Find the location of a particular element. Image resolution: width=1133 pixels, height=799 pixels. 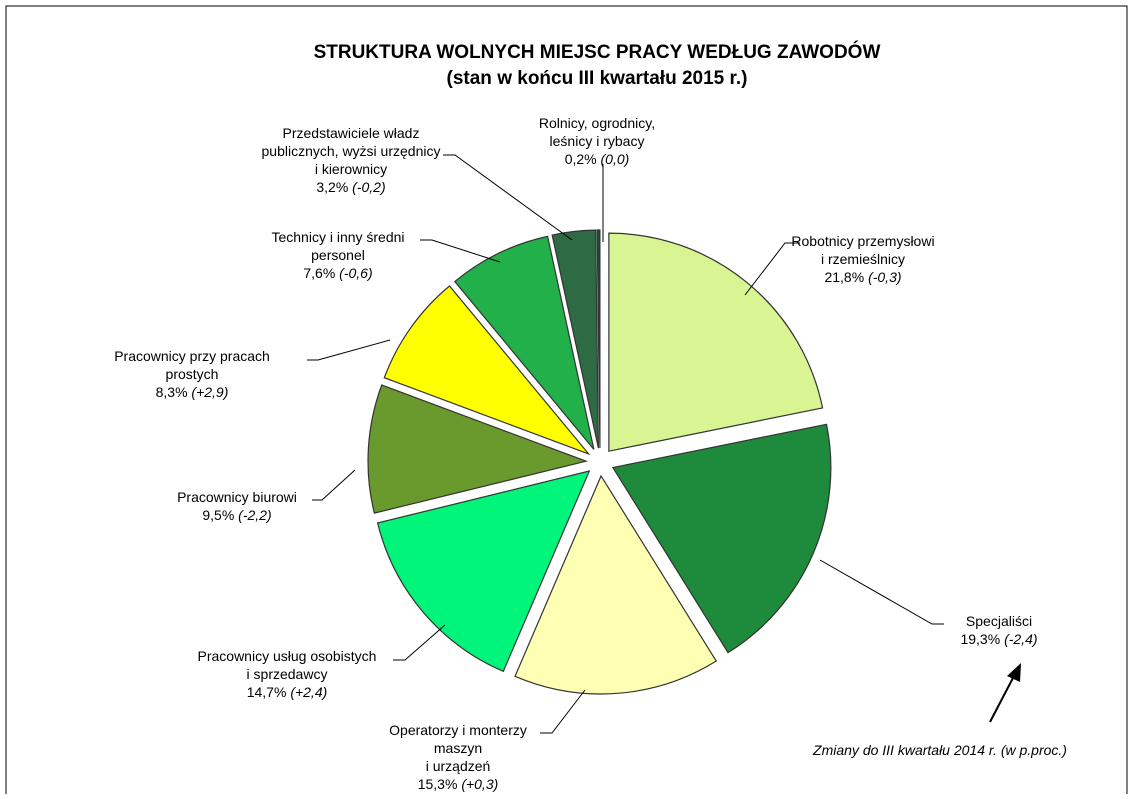

slice-label: Pracownicy usług osobistych i sprzedawcy is located at coordinates (287, 665).